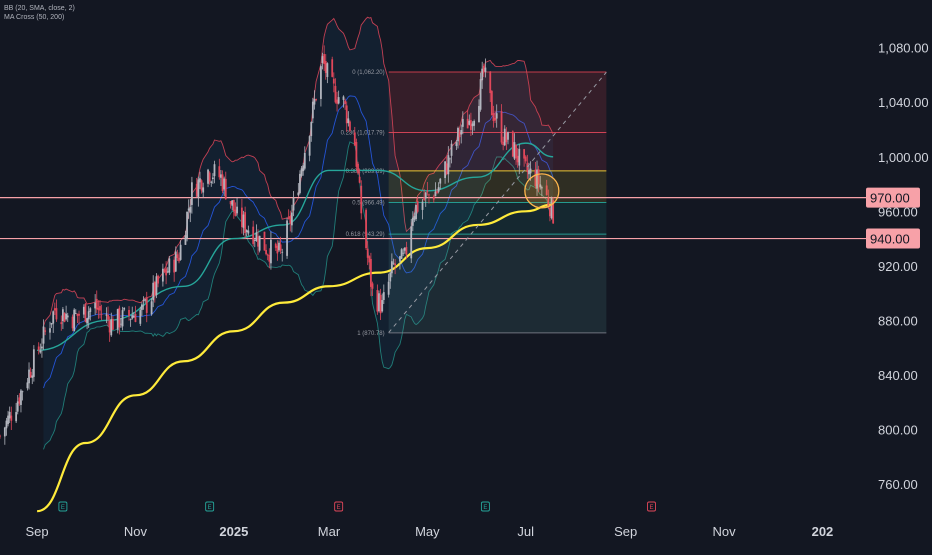  I want to click on time-axis: Sep Nov 2025 Mar May Jul Sep Nov 202, so click(430, 531).